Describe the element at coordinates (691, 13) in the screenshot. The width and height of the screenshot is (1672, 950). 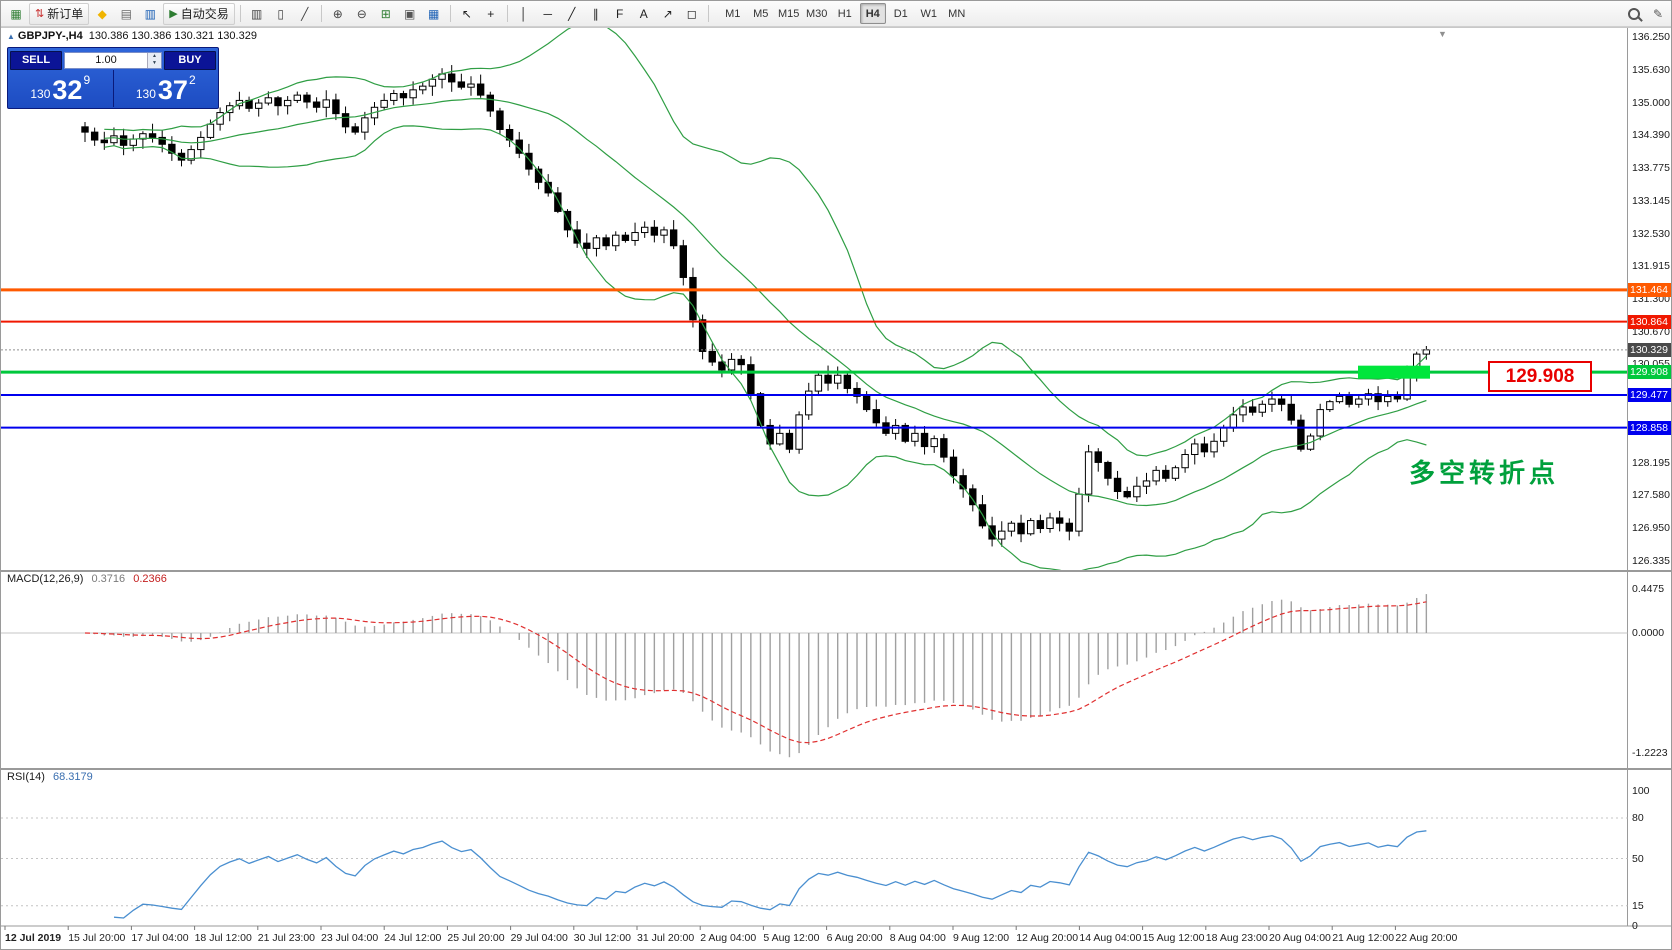
I see `shapes-icon: ◻` at that location.